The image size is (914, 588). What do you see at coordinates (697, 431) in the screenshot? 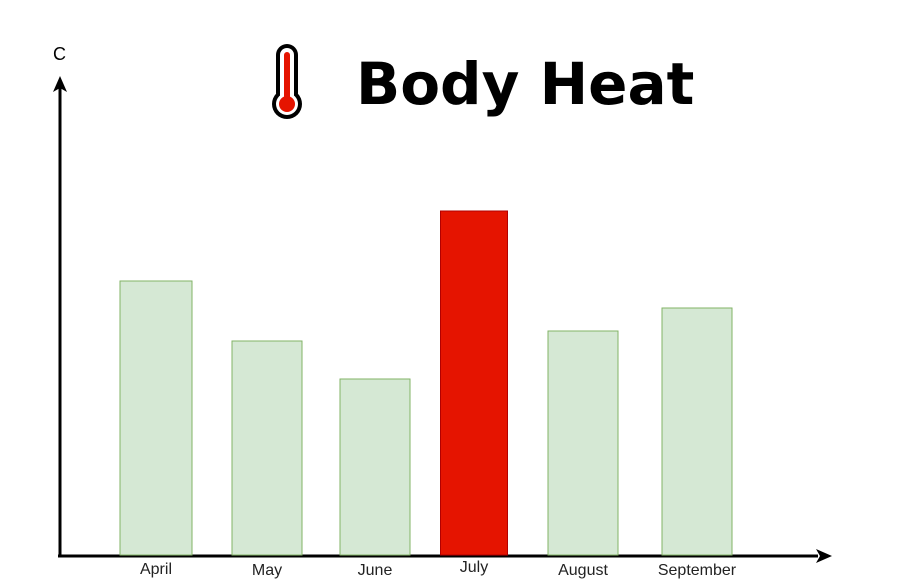
I see `bar-september` at bounding box center [697, 431].